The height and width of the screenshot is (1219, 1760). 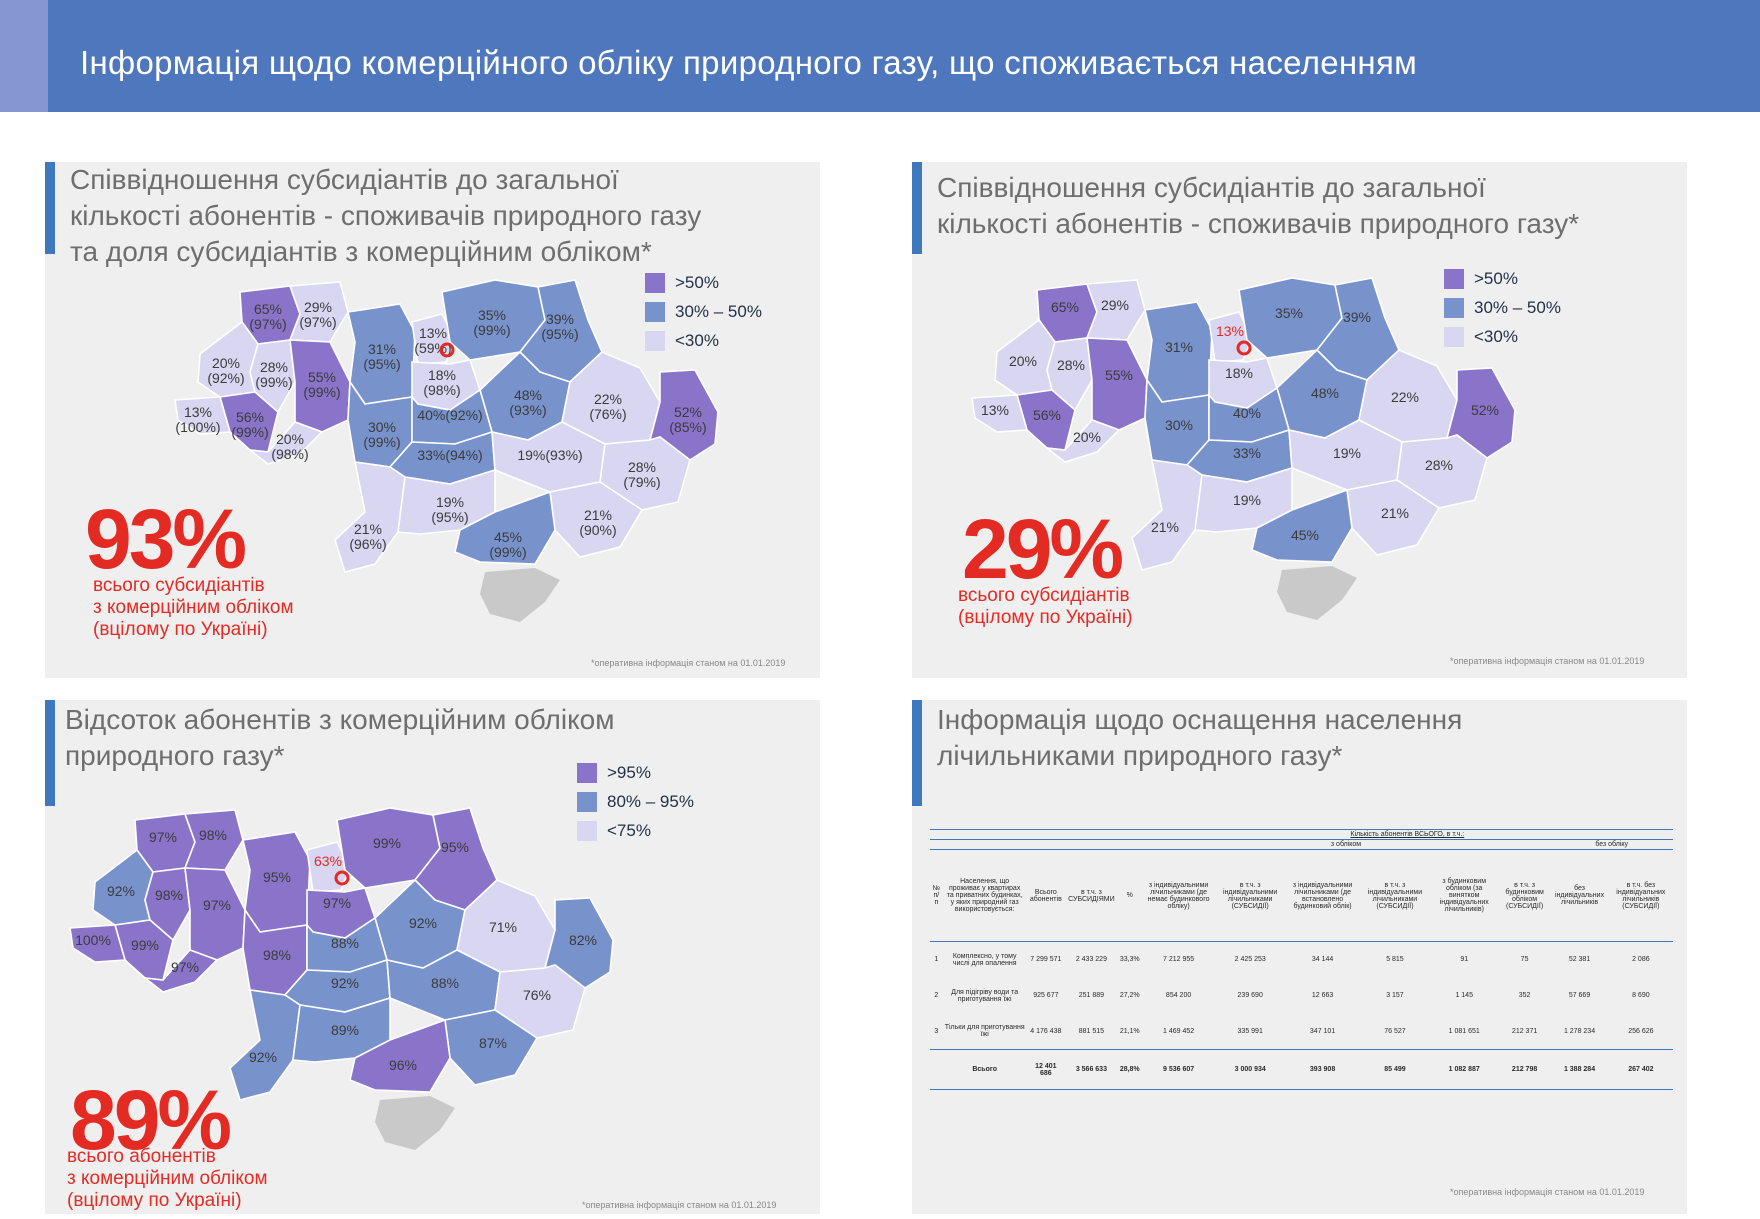 I want to click on region-label-ivano-commercial: (99%), so click(x=249, y=432).